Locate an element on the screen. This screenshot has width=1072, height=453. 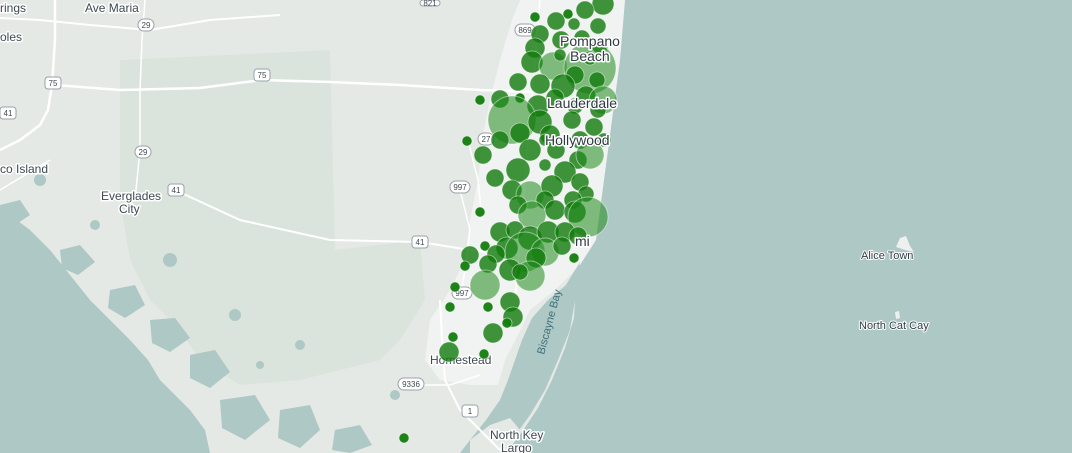
shield-9336: 9336 is located at coordinates (411, 384).